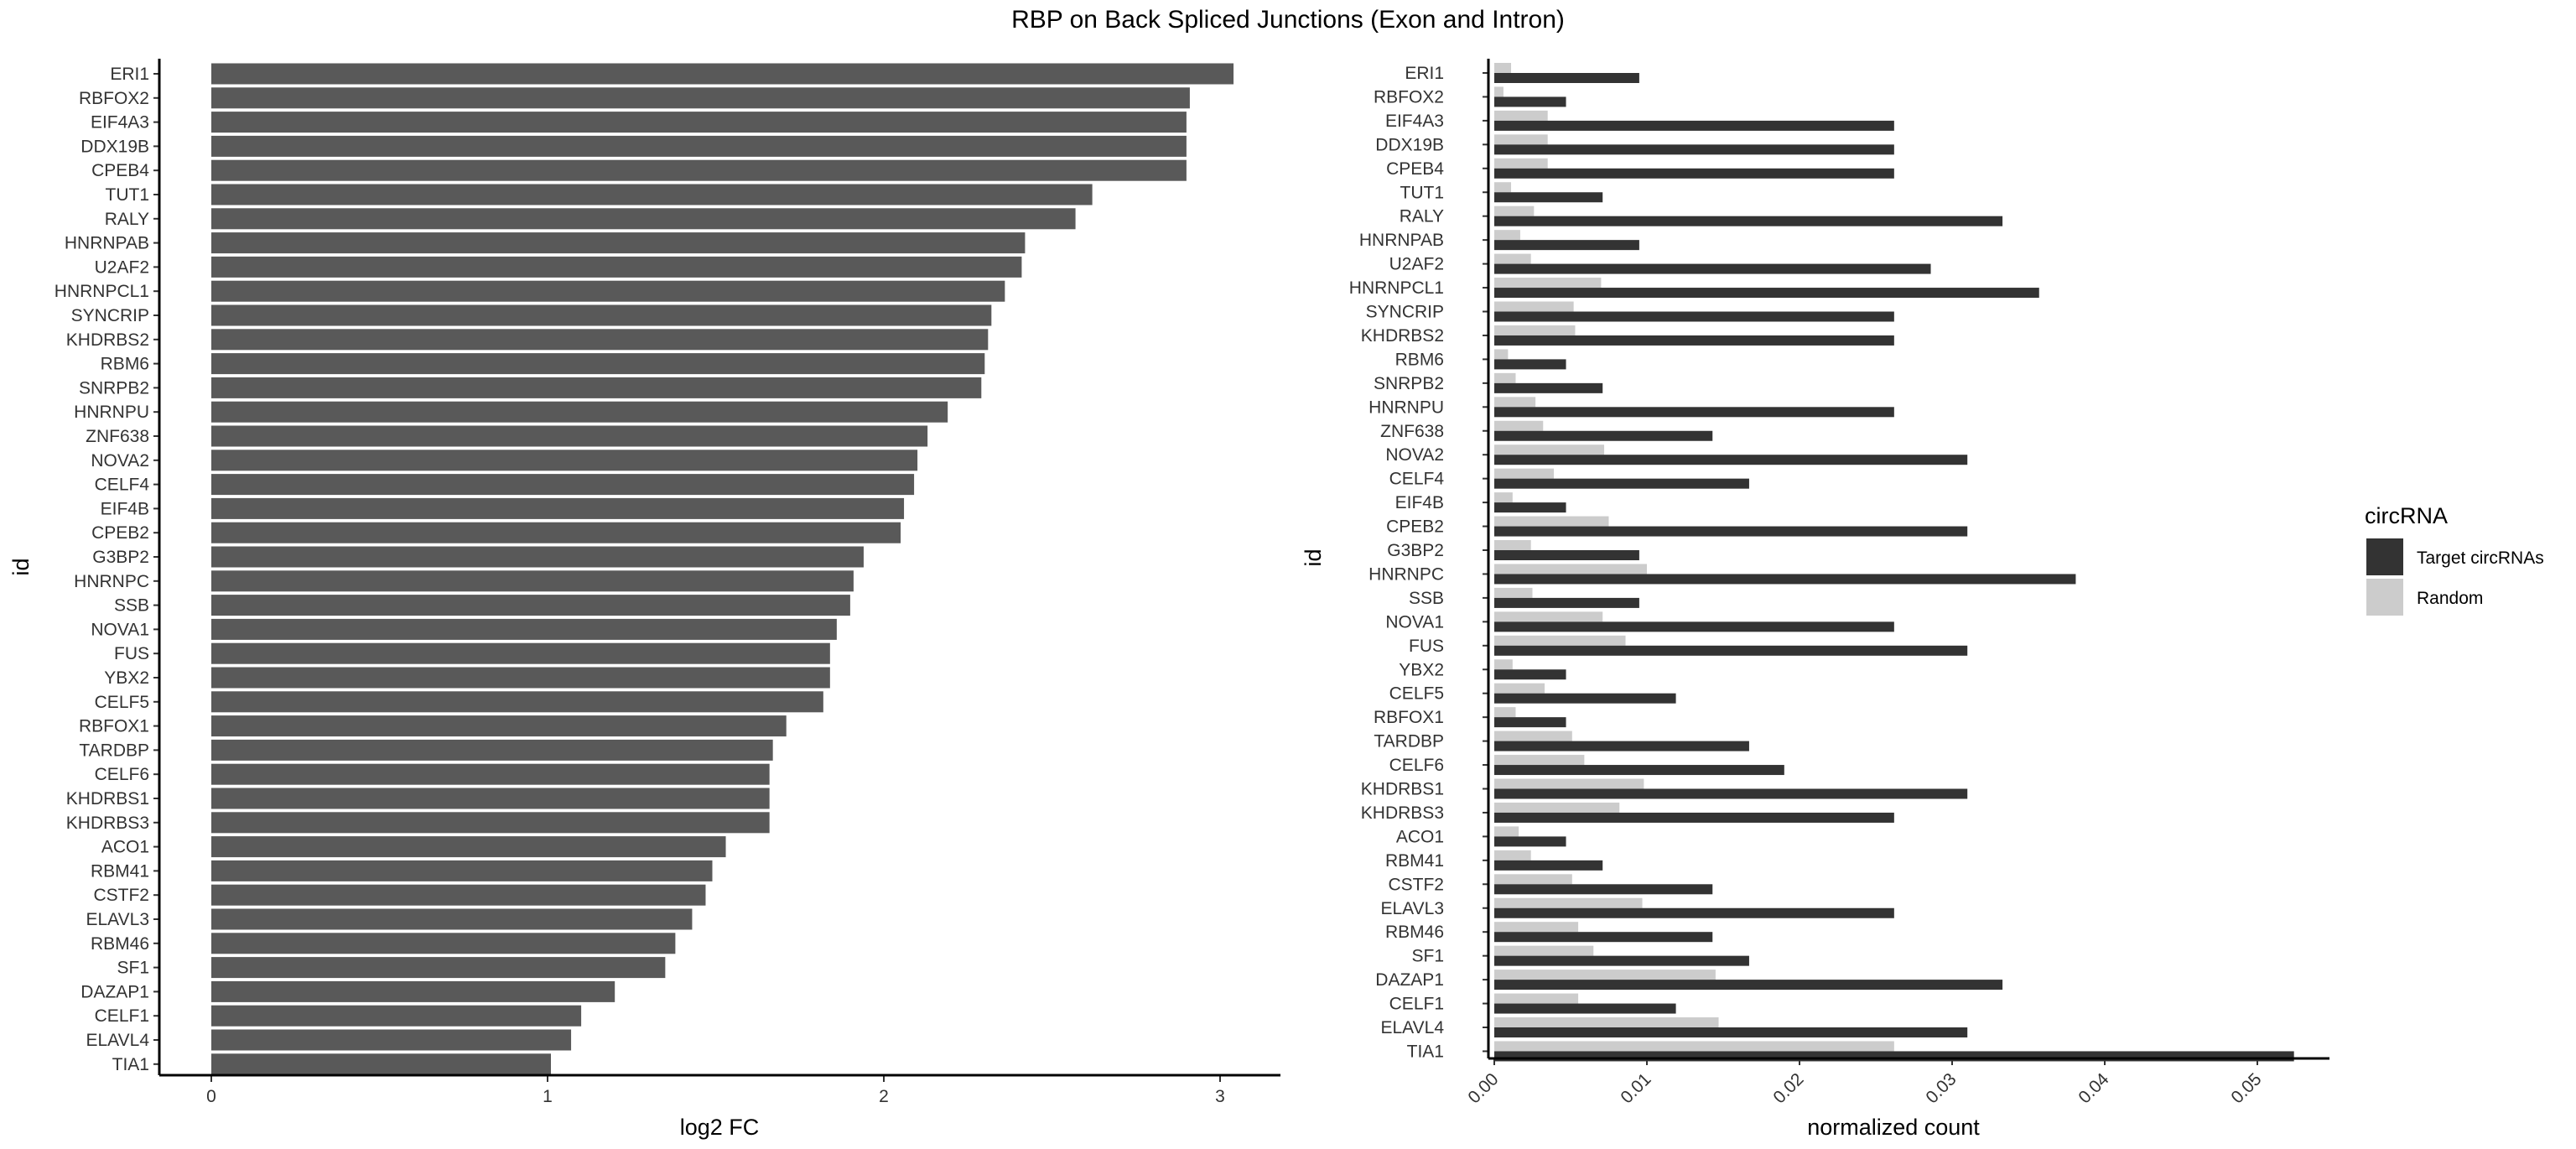 This screenshot has height=1149, width=2576. What do you see at coordinates (1519, 688) in the screenshot?
I see `bar-random-celf5` at bounding box center [1519, 688].